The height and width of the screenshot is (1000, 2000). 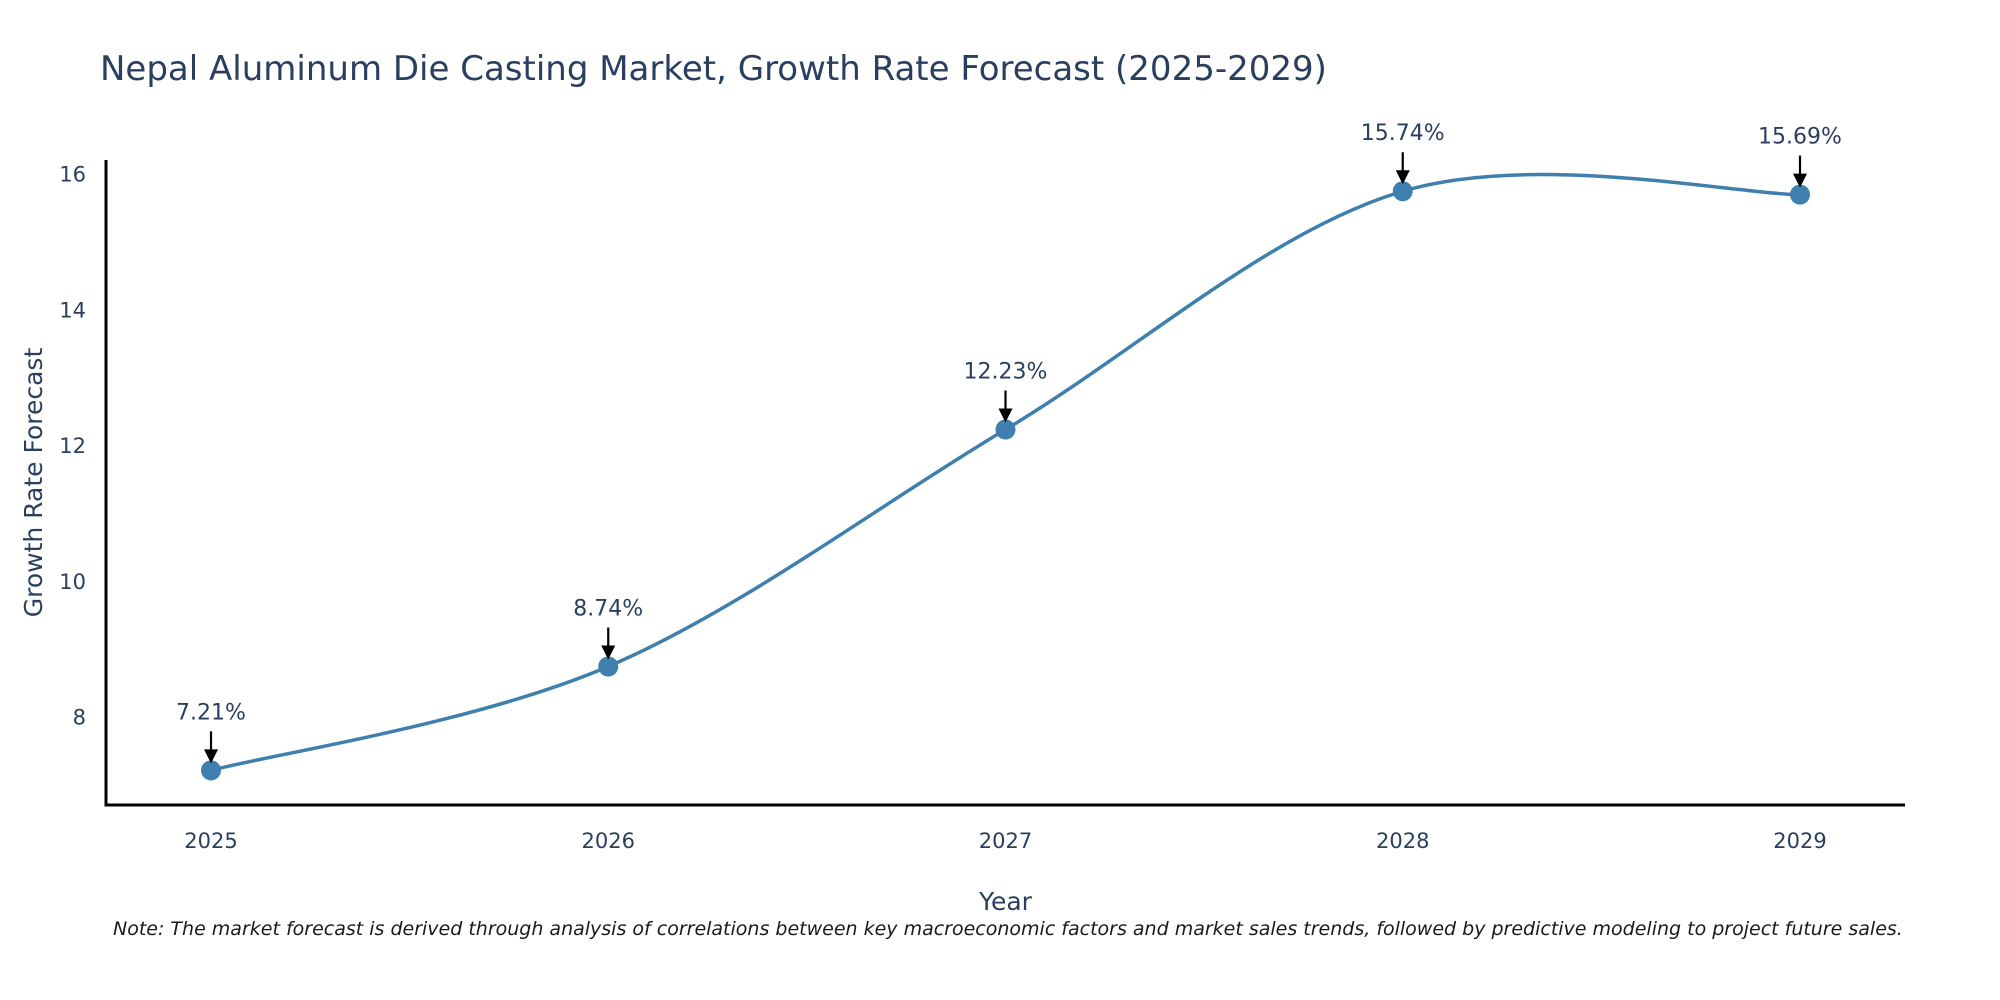 I want to click on x-tick-label: 2025, so click(x=210, y=841).